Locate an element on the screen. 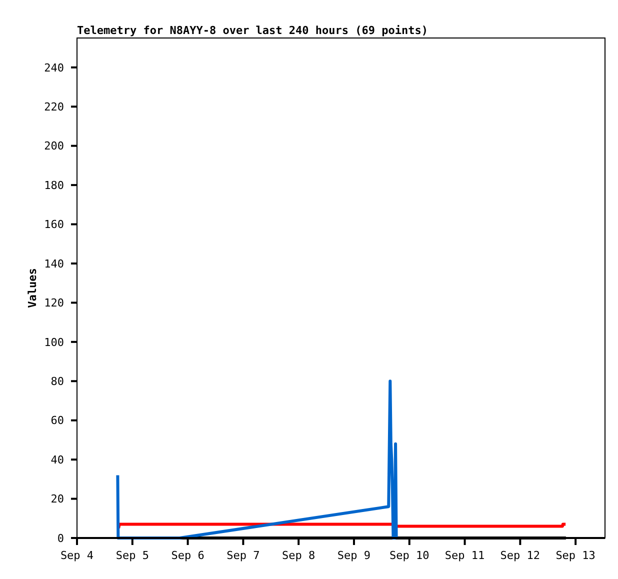 The image size is (618, 579). x-tick-label: Sep 11 is located at coordinates (464, 555).